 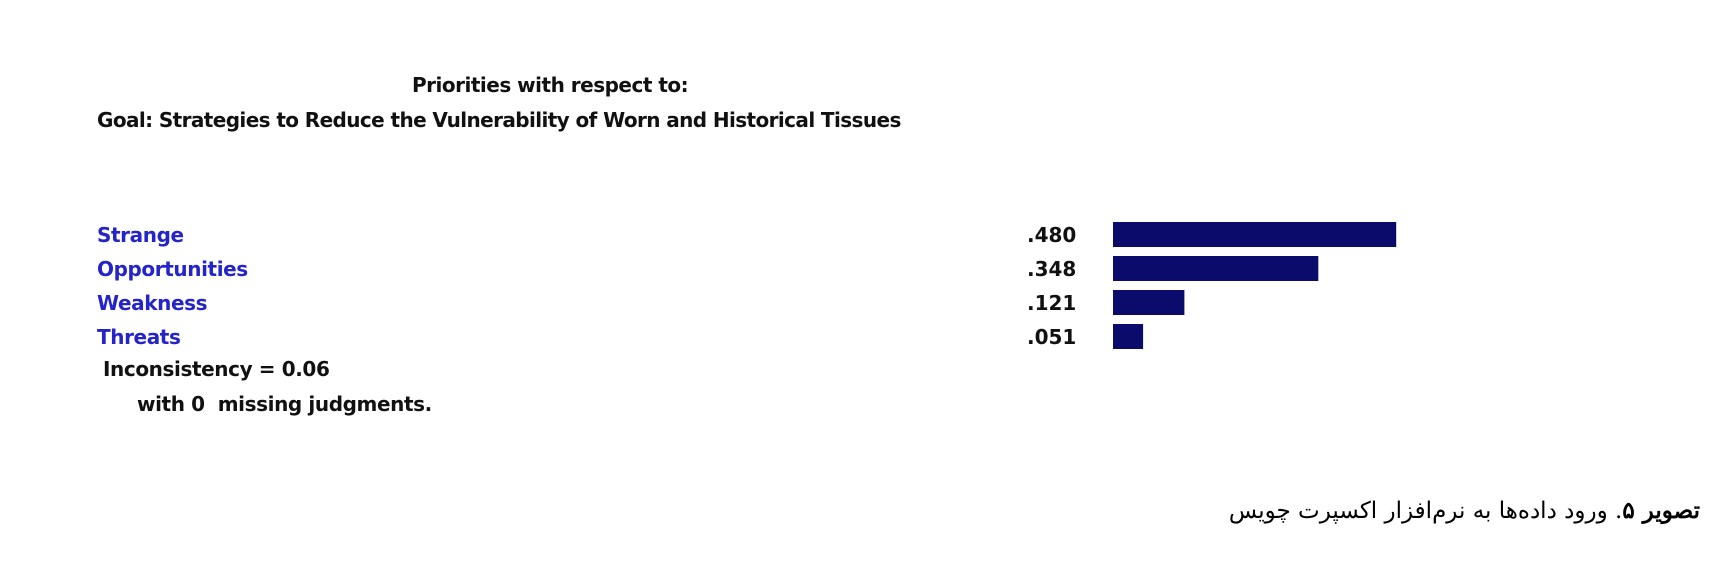 What do you see at coordinates (1149, 302) in the screenshot?
I see `bar-weakness` at bounding box center [1149, 302].